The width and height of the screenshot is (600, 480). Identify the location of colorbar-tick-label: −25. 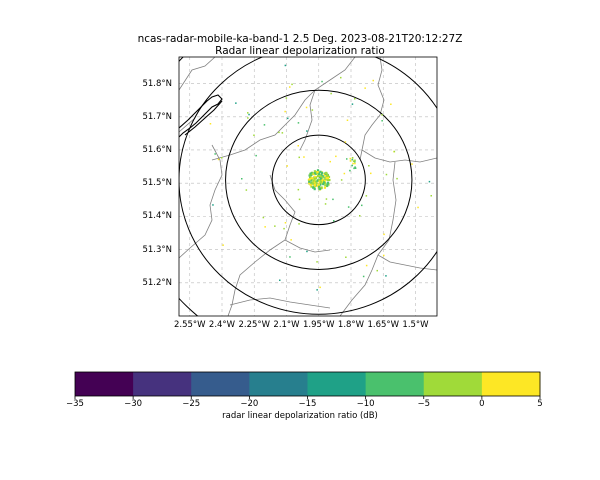
(191, 404).